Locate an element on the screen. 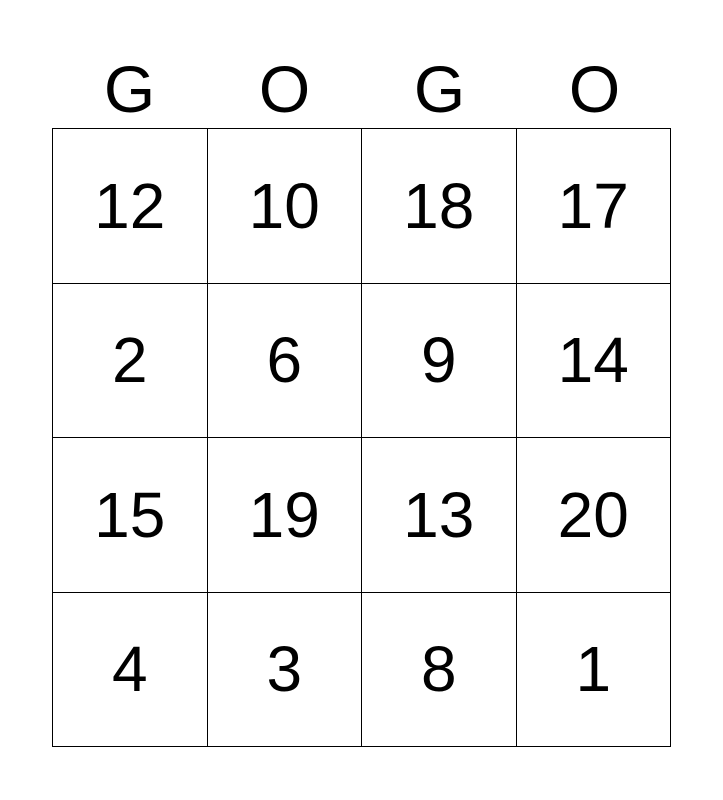 This screenshot has height=800, width=723. bingo-cell: 12 is located at coordinates (130, 206).